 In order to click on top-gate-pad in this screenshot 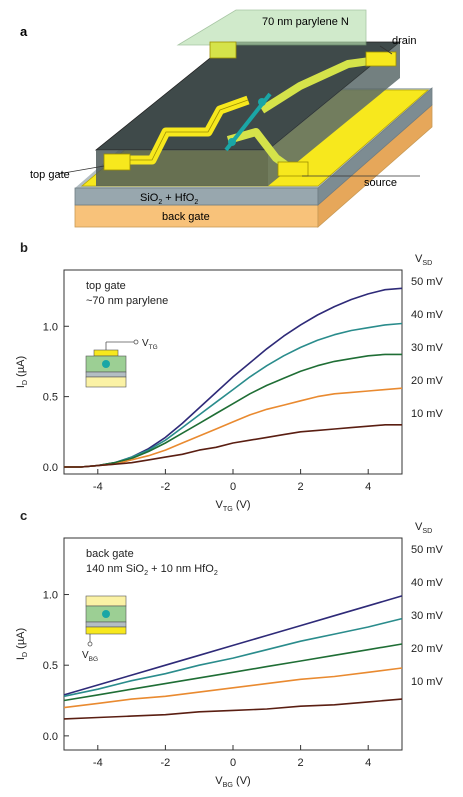, I will do `click(117, 162)`.